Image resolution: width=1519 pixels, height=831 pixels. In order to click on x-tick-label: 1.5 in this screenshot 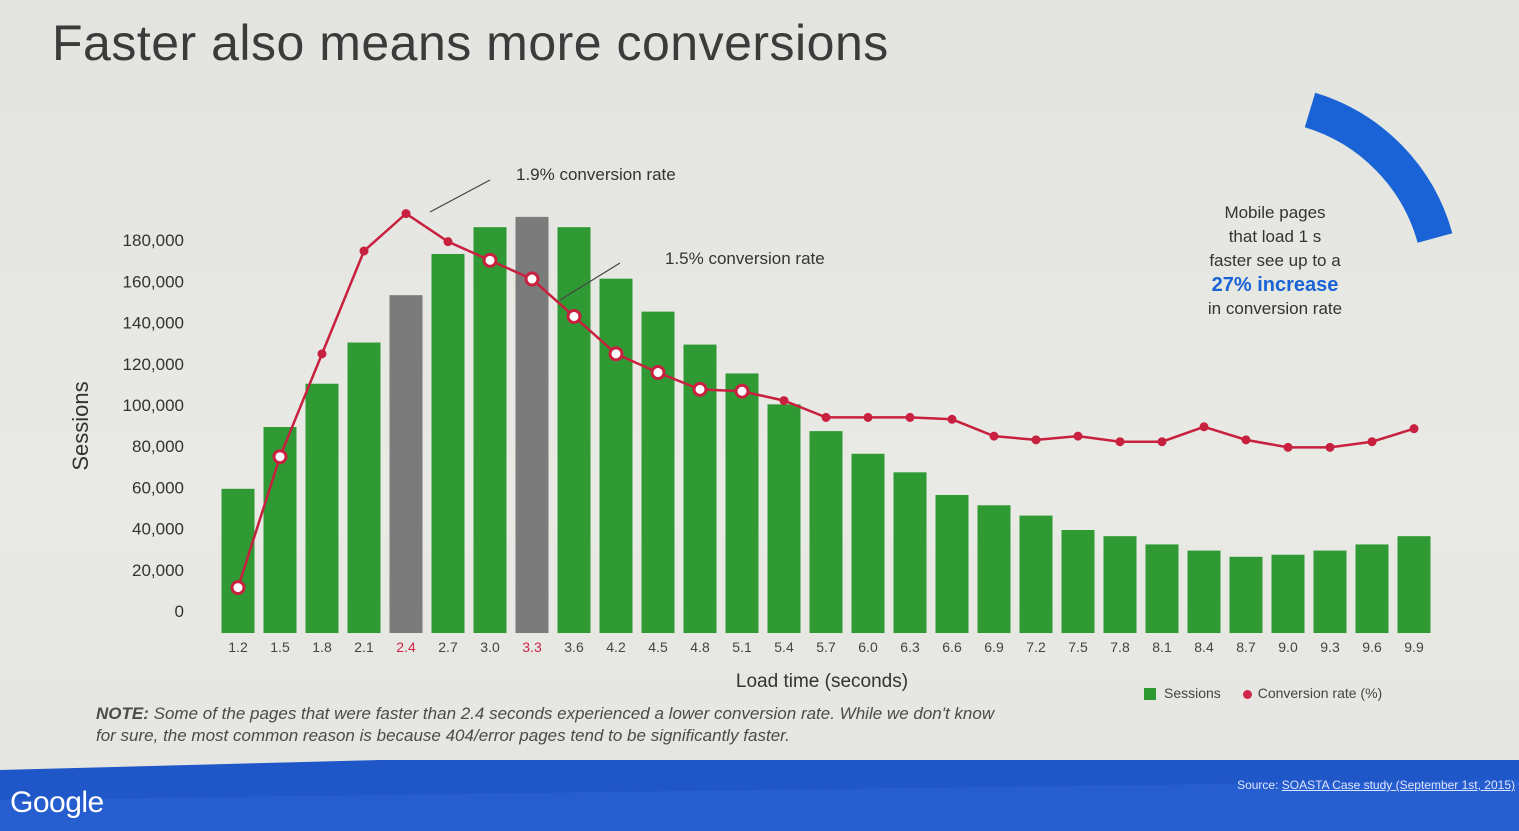, I will do `click(280, 647)`.